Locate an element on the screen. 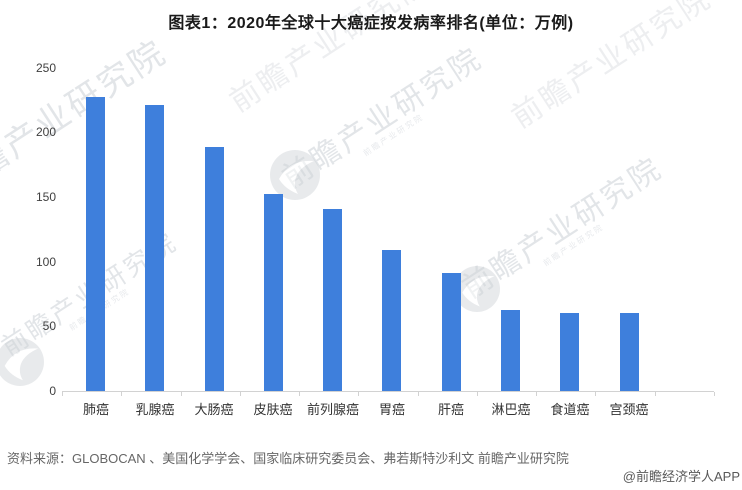 This screenshot has width=742, height=490. x-category-label: 宫颈癌 is located at coordinates (629, 409).